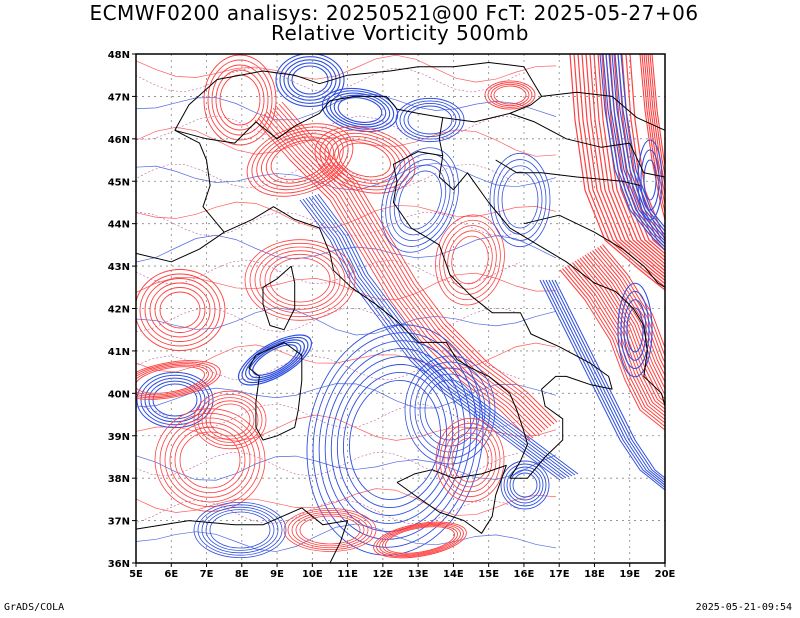 The height and width of the screenshot is (618, 800). Describe the element at coordinates (119, 437) in the screenshot. I see `lat-tick-label: 39N` at that location.